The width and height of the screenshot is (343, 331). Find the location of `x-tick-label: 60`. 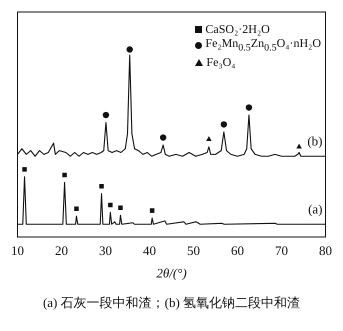

x-tick-label: 60 is located at coordinates (237, 250).